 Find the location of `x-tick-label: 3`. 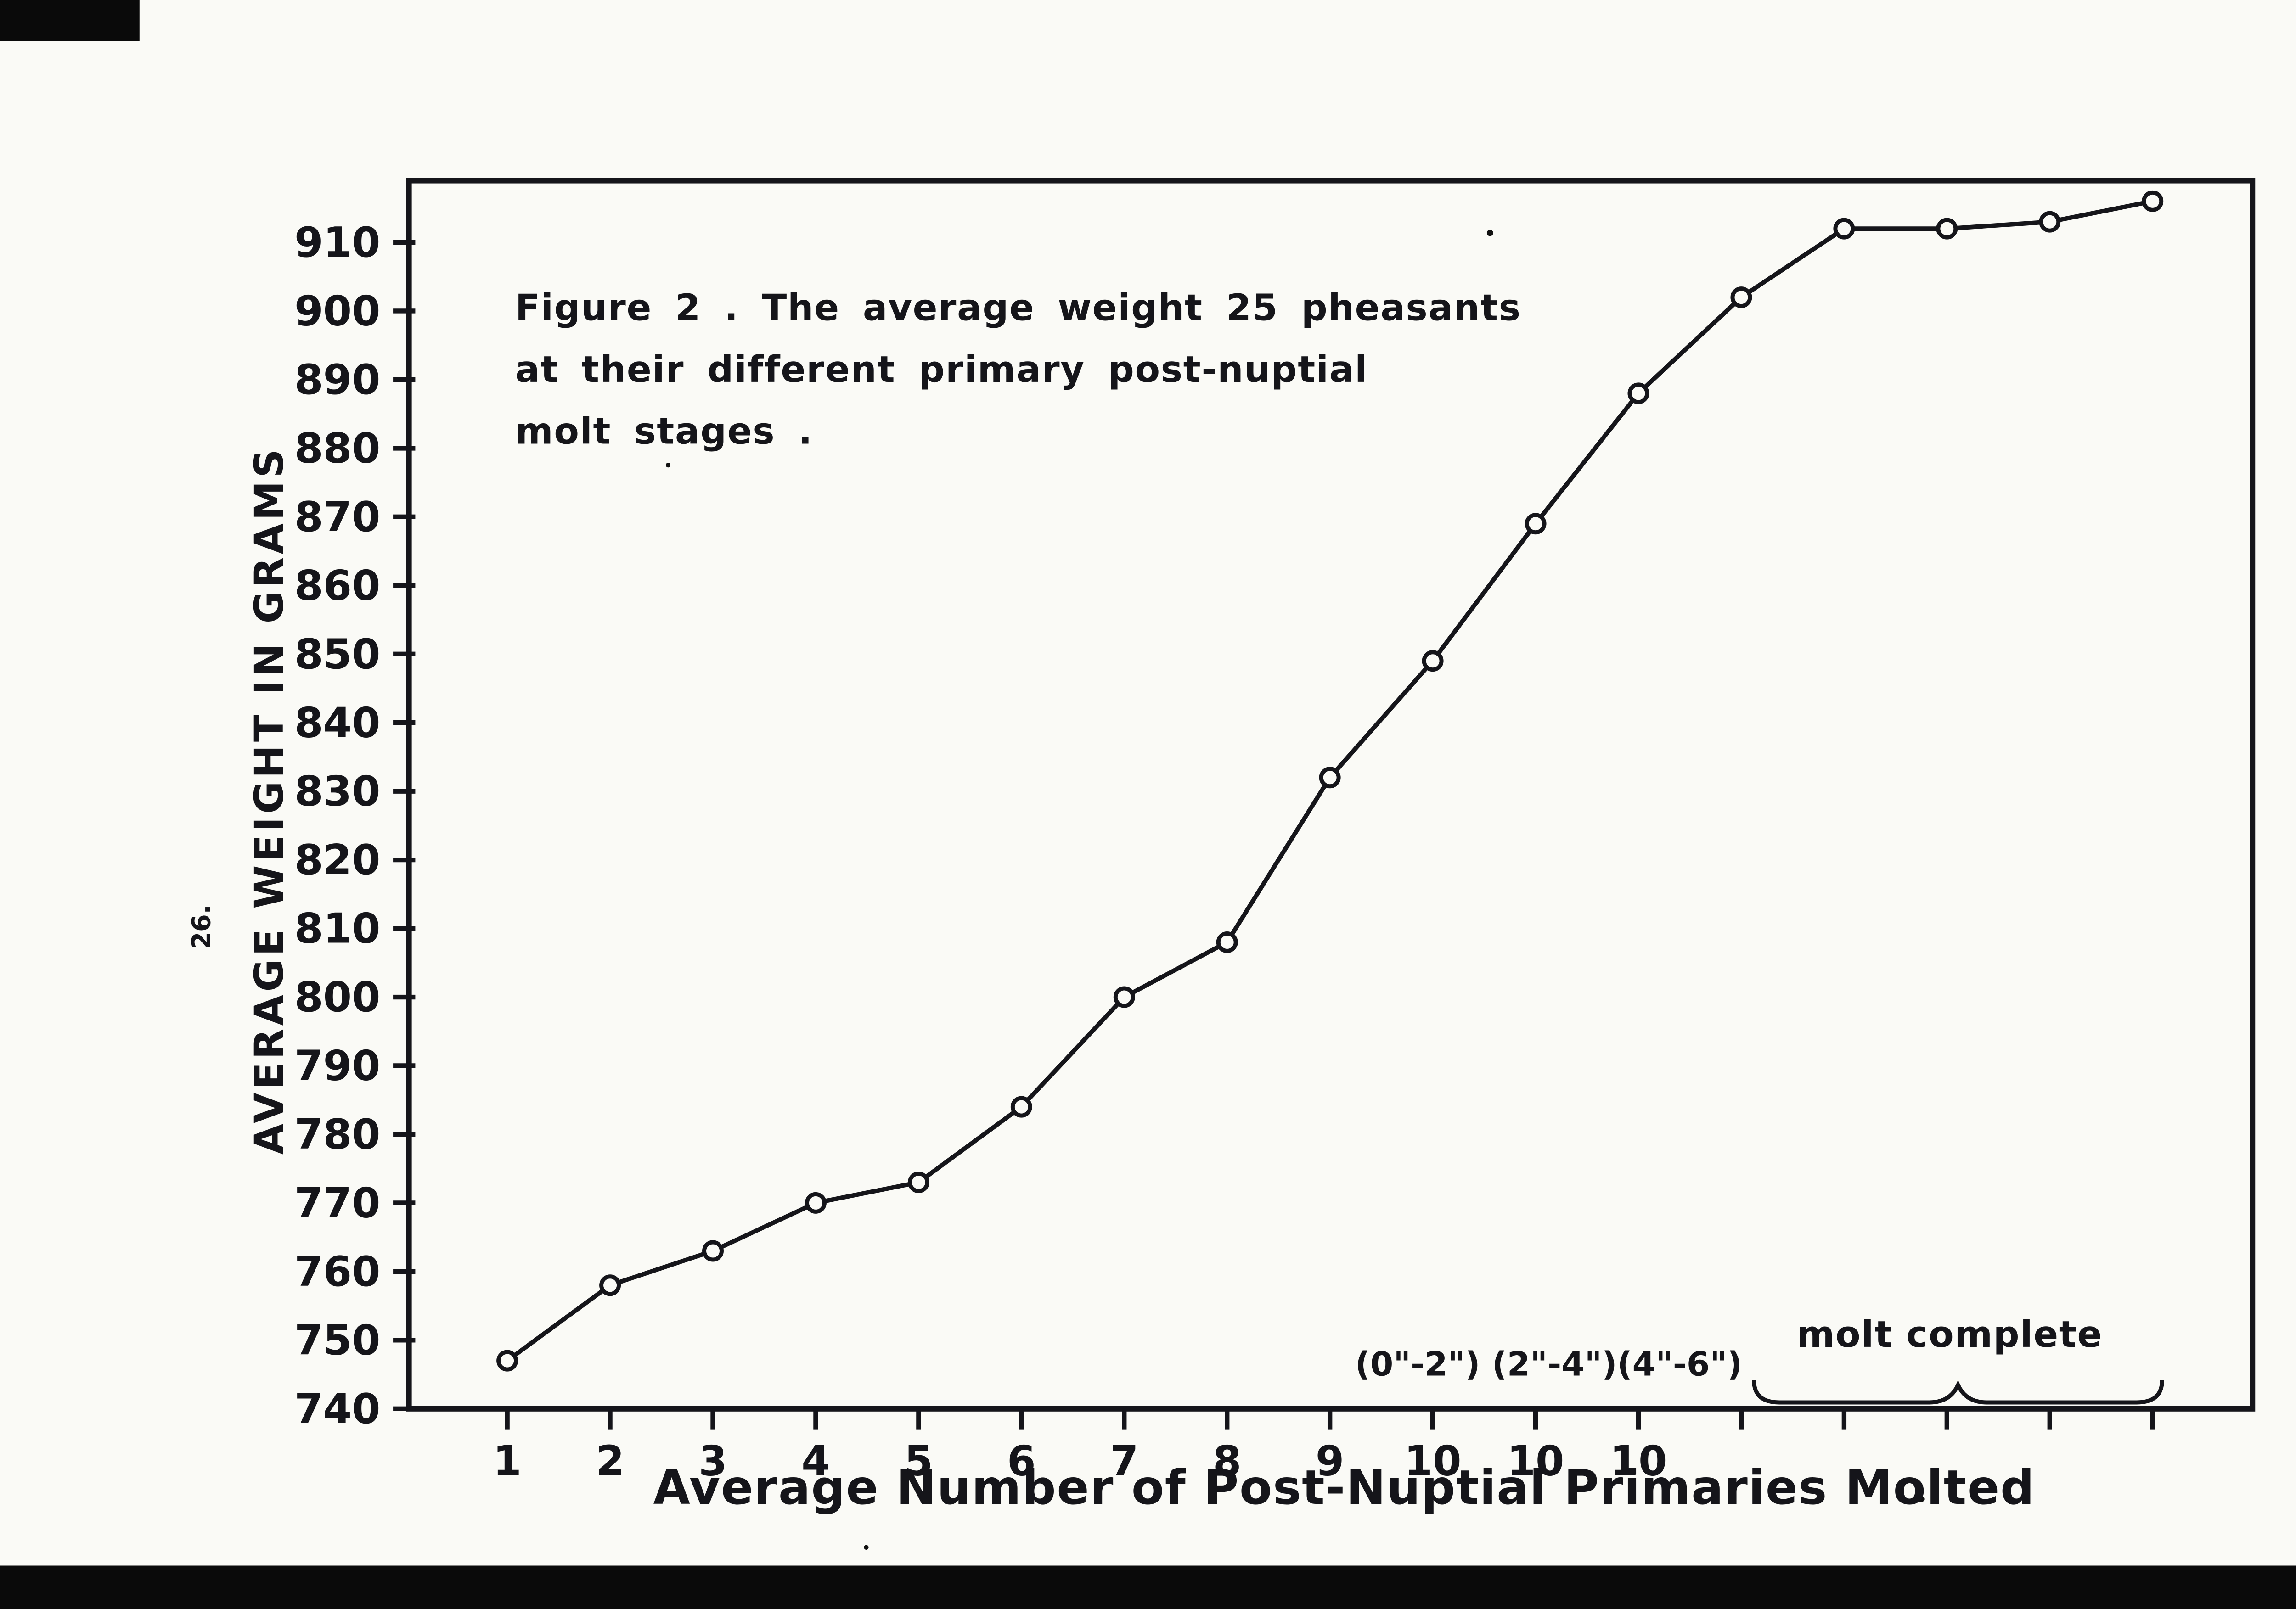

x-tick-label: 3 is located at coordinates (712, 1462).